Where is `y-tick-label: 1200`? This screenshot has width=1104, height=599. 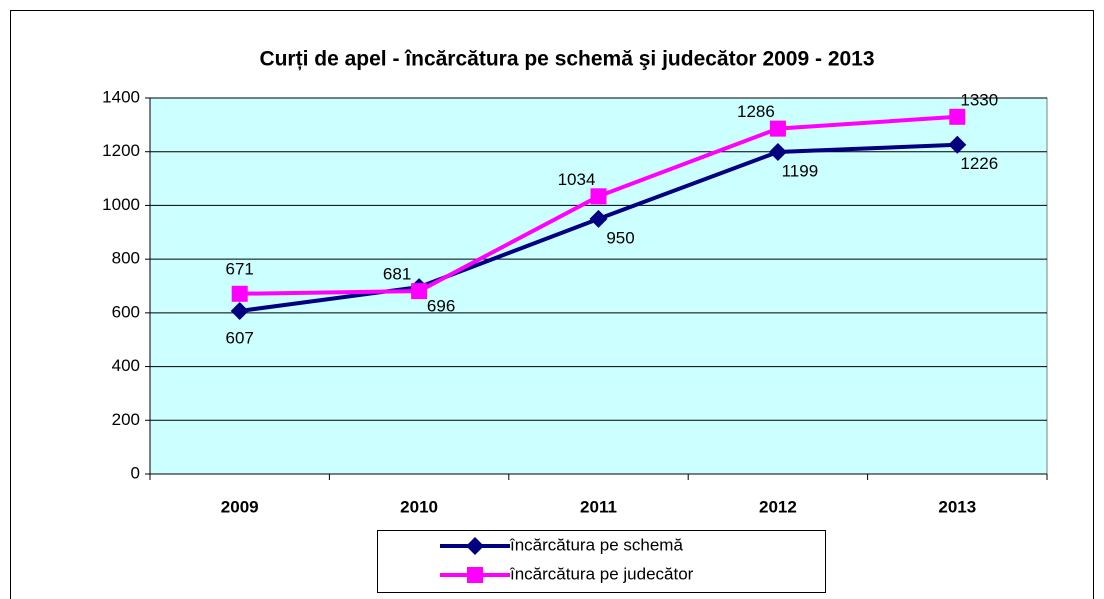
y-tick-label: 1200 is located at coordinates (121, 150).